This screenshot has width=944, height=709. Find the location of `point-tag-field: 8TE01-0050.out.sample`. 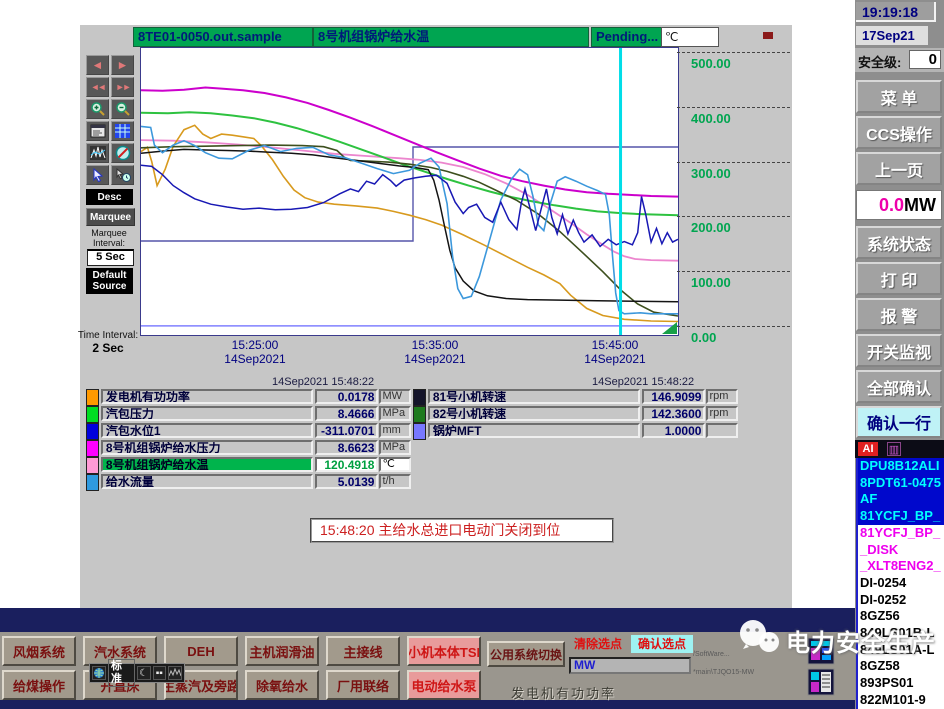

point-tag-field: 8TE01-0050.out.sample is located at coordinates (223, 37).